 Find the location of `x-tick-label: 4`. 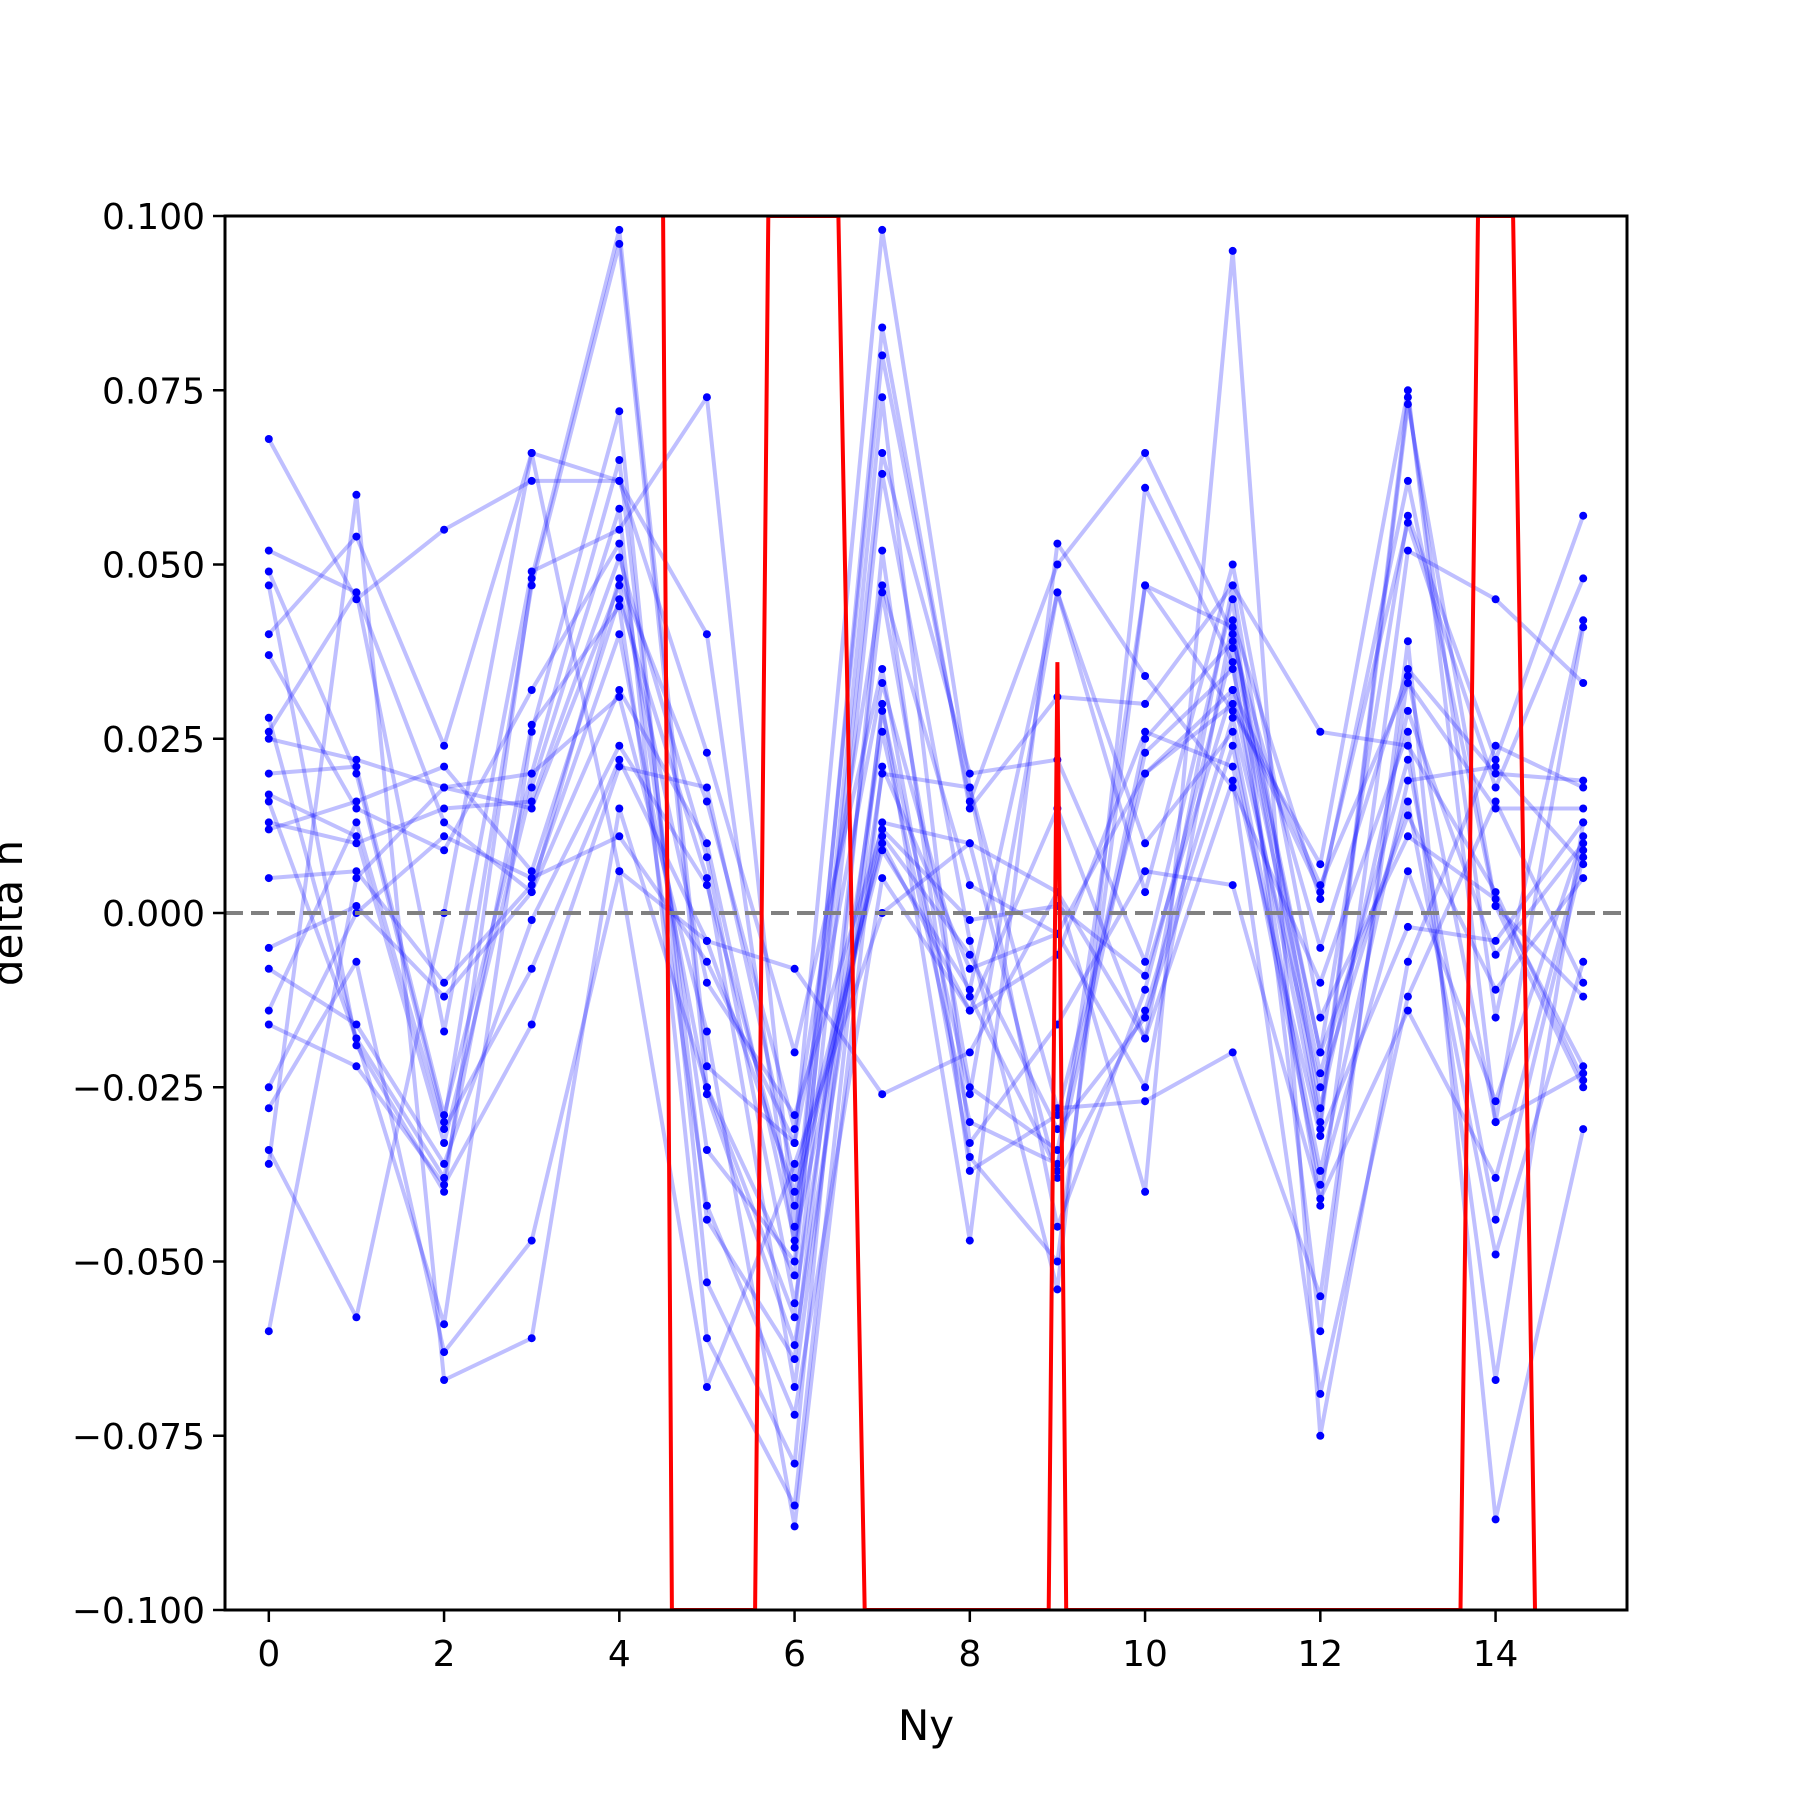

x-tick-label: 4 is located at coordinates (619, 1654).